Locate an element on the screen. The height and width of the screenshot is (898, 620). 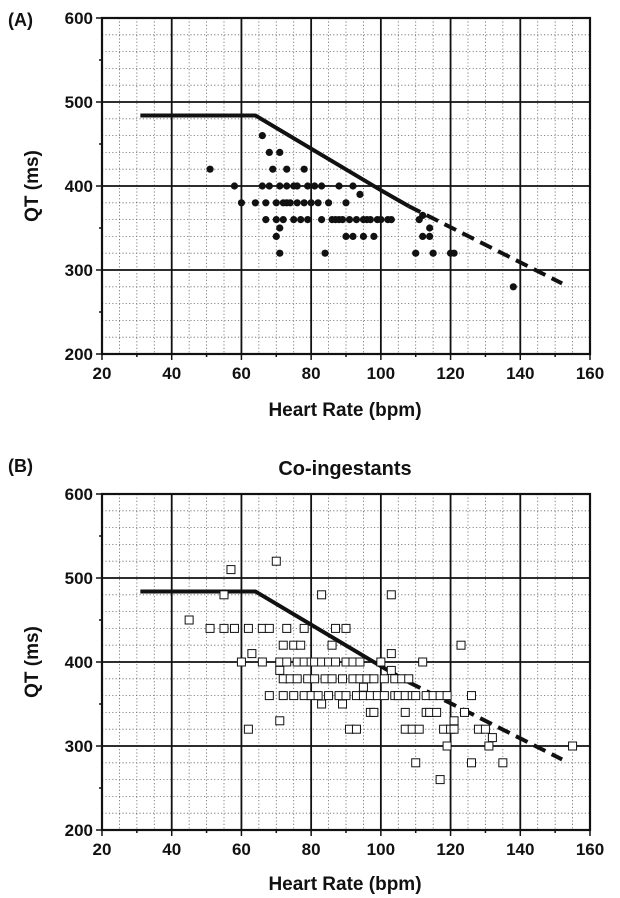
panel-b-x-tick-label: 120 is located at coordinates (450, 849).